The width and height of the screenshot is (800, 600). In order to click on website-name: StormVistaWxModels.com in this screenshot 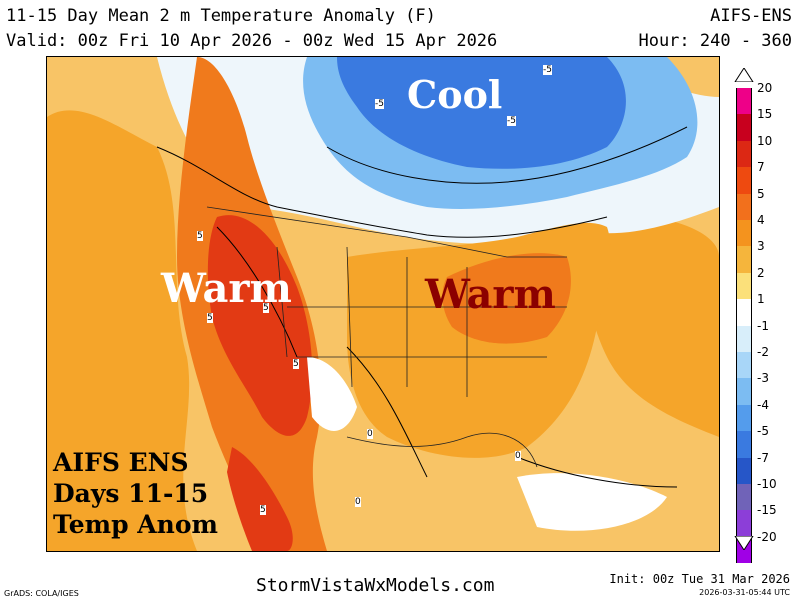, I will do `click(375, 585)`.